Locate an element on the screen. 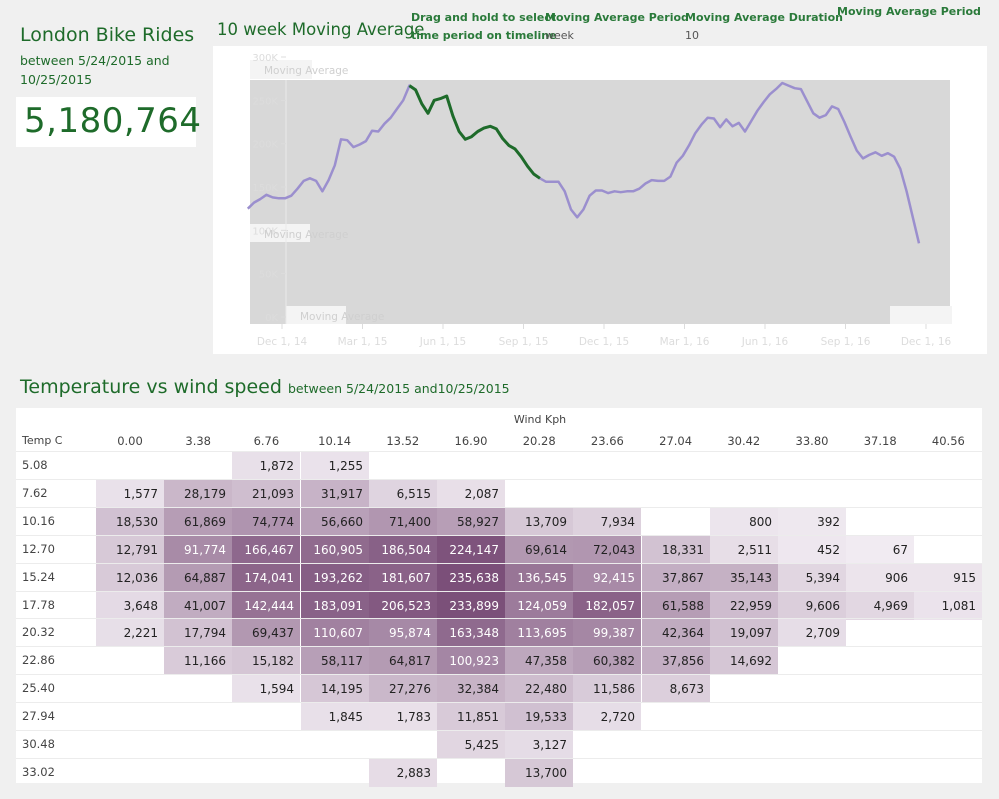 Image resolution: width=999 pixels, height=799 pixels. heatmap-cell: 3,648 is located at coordinates (130, 606).